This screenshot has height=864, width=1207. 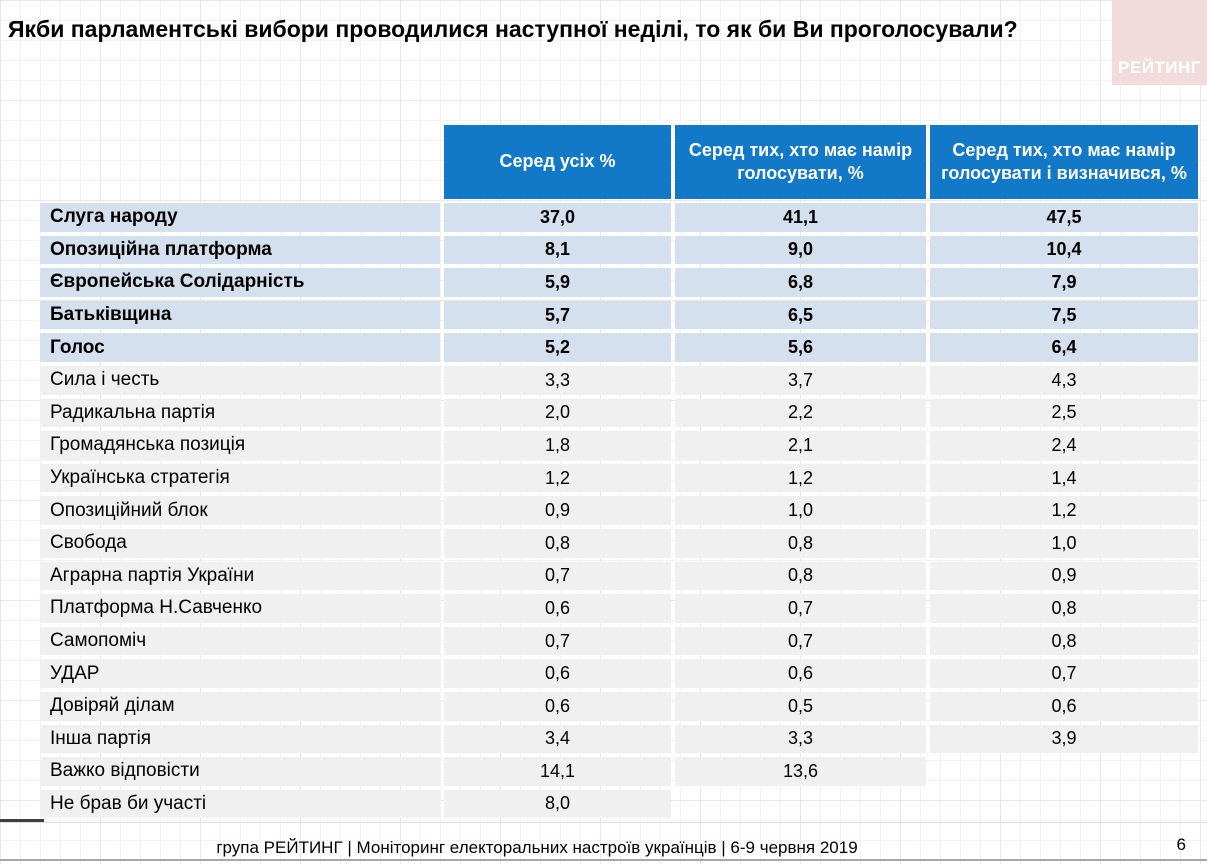 What do you see at coordinates (1064, 543) in the screenshot?
I see `value-cell-decided: 1,0` at bounding box center [1064, 543].